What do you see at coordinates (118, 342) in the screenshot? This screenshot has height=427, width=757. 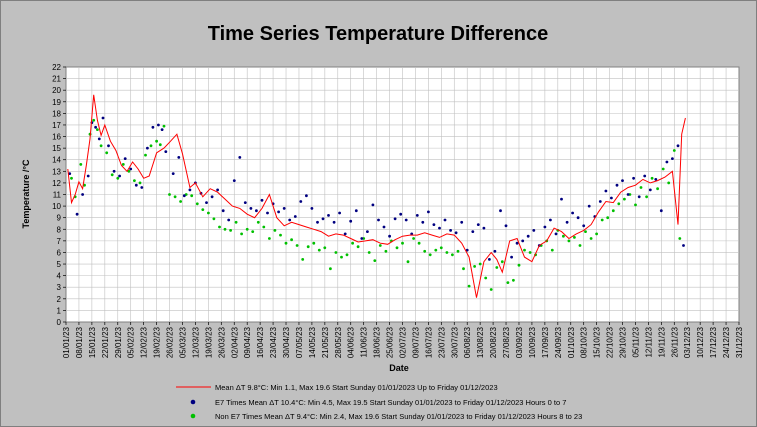 I see `x-tick-label: 29/01/23` at bounding box center [118, 342].